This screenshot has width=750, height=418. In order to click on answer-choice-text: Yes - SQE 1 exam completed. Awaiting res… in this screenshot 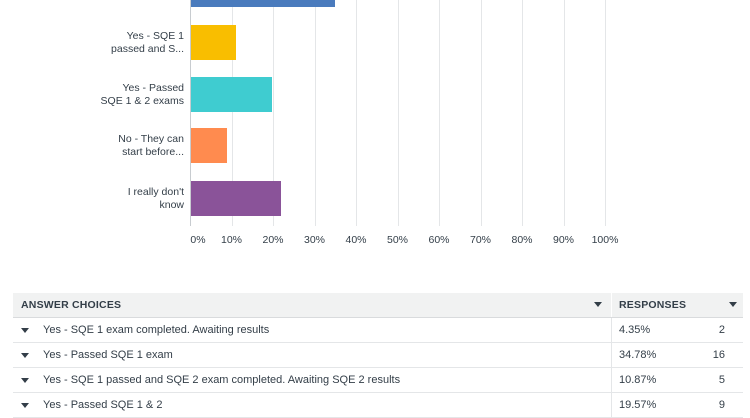, I will do `click(156, 330)`.